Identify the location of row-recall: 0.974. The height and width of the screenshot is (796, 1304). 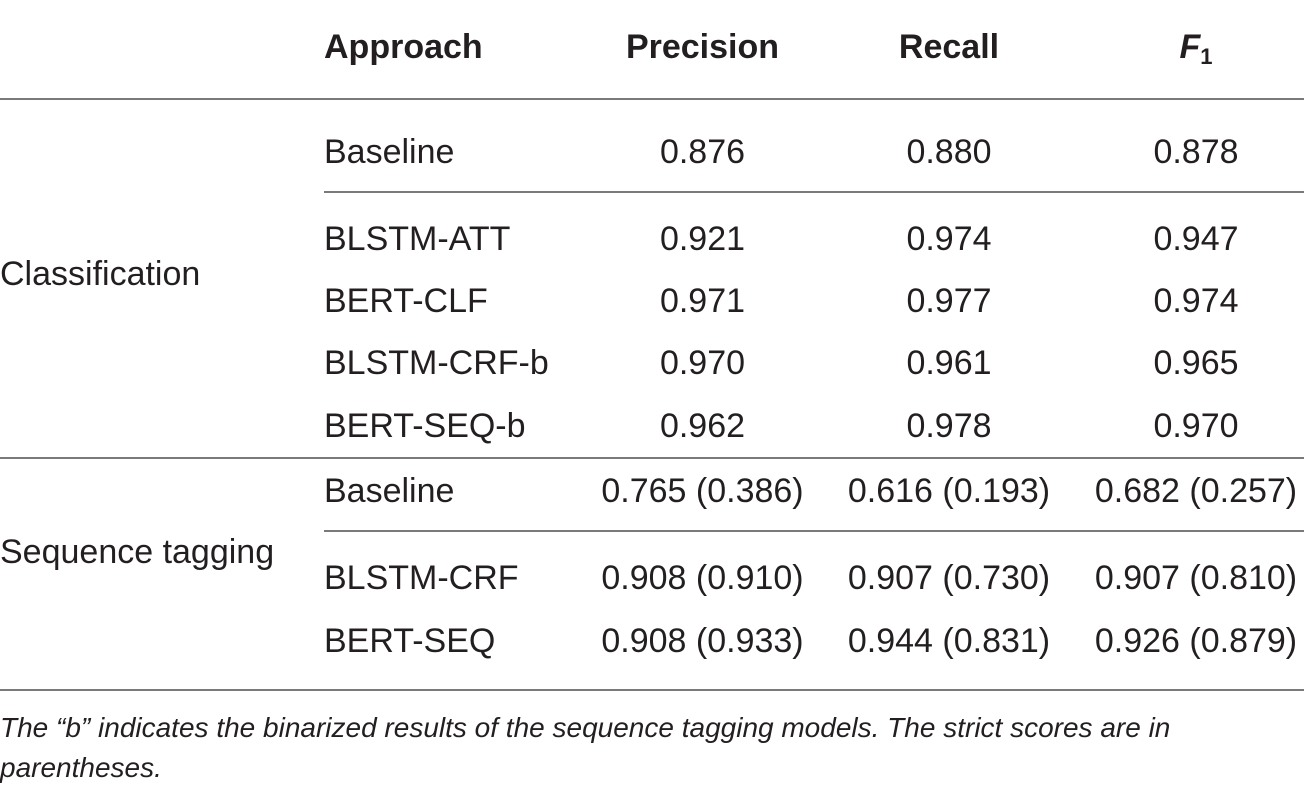
(949, 239).